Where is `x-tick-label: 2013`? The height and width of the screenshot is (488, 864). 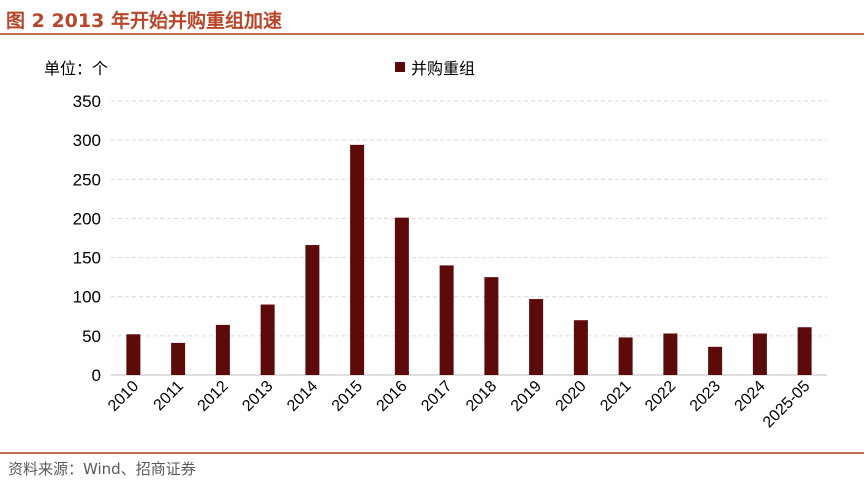 x-tick-label: 2013 is located at coordinates (257, 396).